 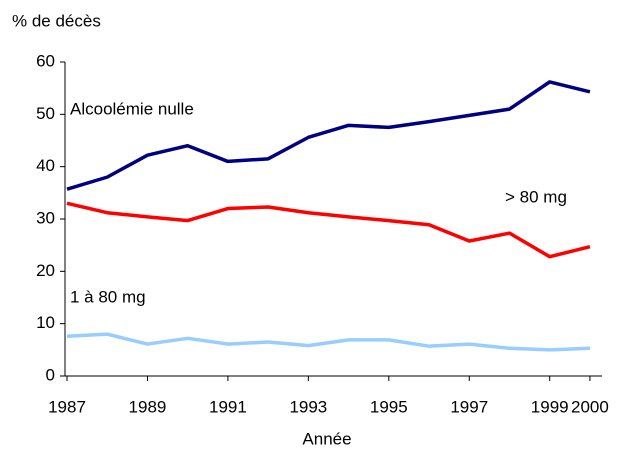 I want to click on x-tick-label: 1999, so click(x=550, y=406).